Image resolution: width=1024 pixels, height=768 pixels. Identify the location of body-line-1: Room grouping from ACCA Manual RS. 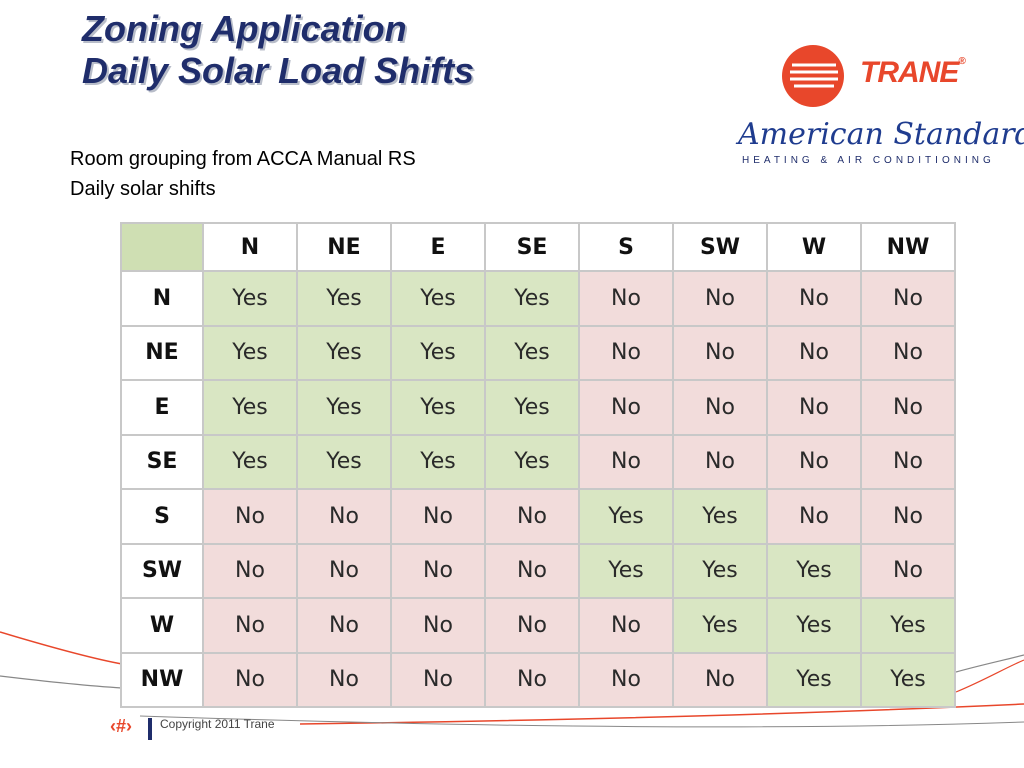
(243, 159).